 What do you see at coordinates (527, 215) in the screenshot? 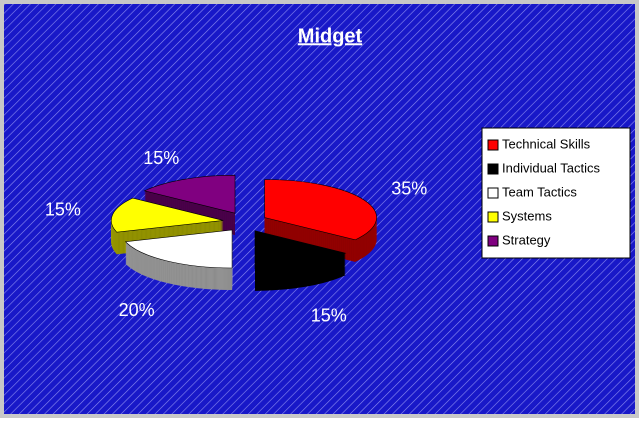
I see `legend-label: Systems` at bounding box center [527, 215].